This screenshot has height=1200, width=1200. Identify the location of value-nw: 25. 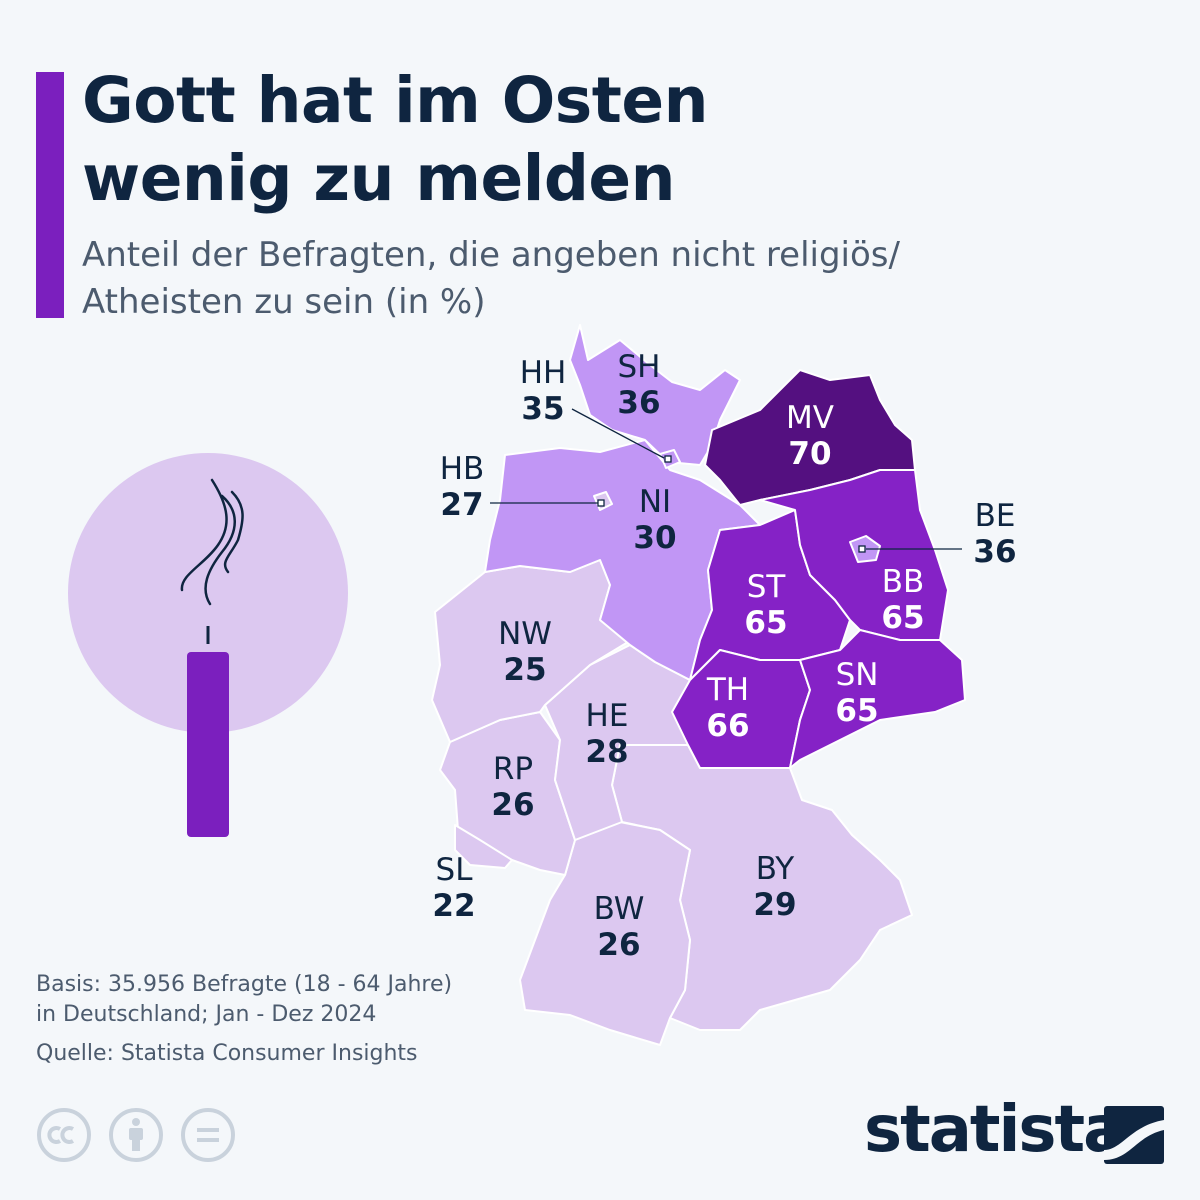
(524, 670).